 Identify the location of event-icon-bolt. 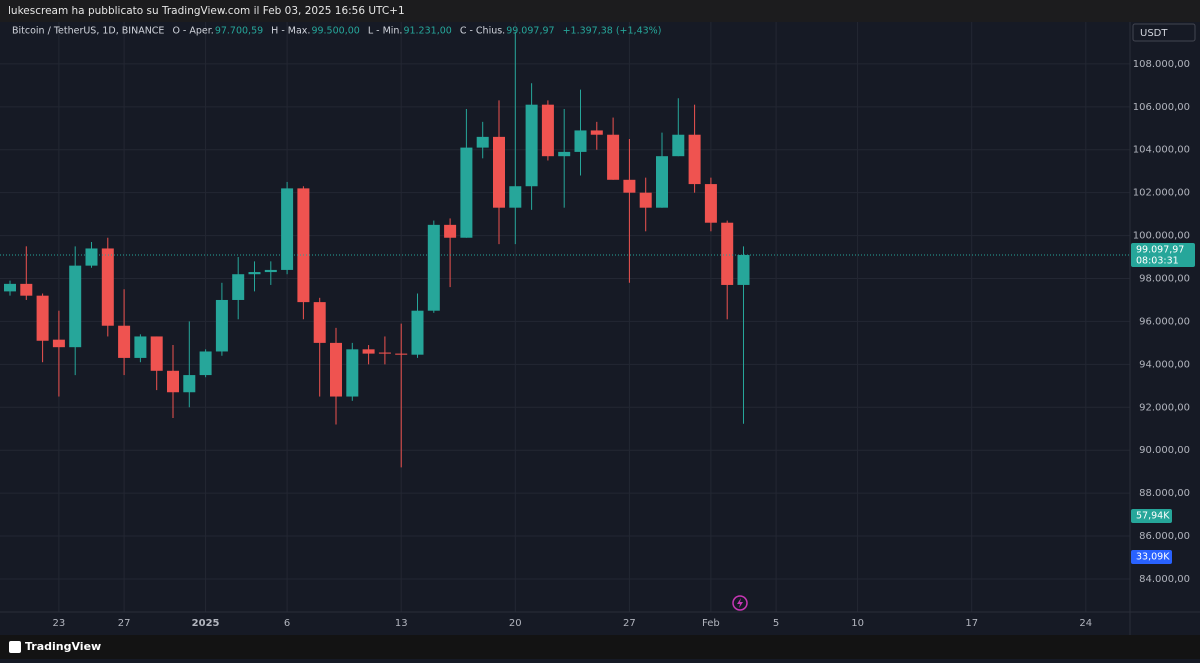
(740, 603).